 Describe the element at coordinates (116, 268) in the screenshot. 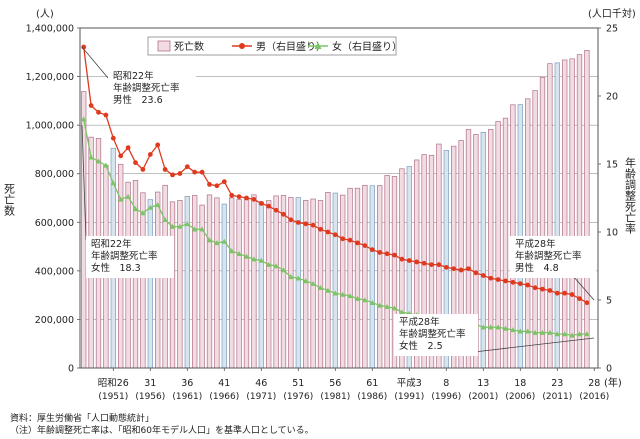

I see `callout-female-1947-line3: 女性 18.3` at that location.